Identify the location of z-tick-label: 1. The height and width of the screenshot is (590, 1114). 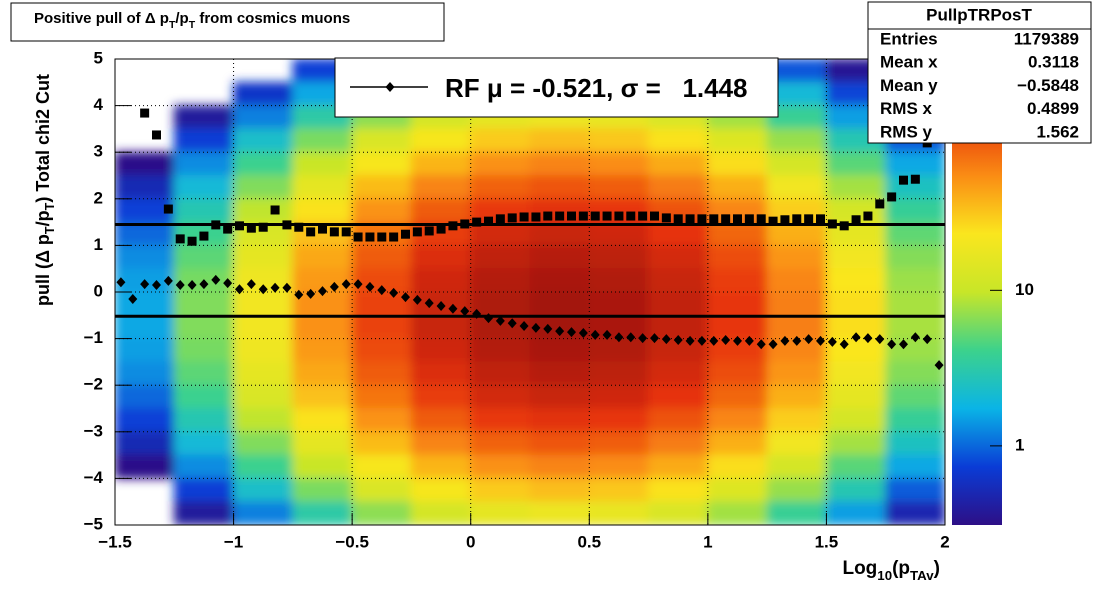
(1019, 444).